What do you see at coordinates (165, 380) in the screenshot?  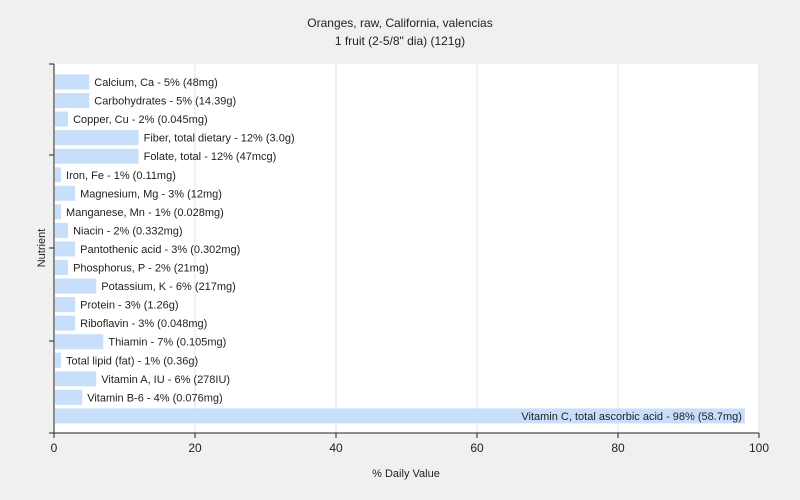 I see `bar-label-16: Vitamin A, IU - 6% (278IU)` at bounding box center [165, 380].